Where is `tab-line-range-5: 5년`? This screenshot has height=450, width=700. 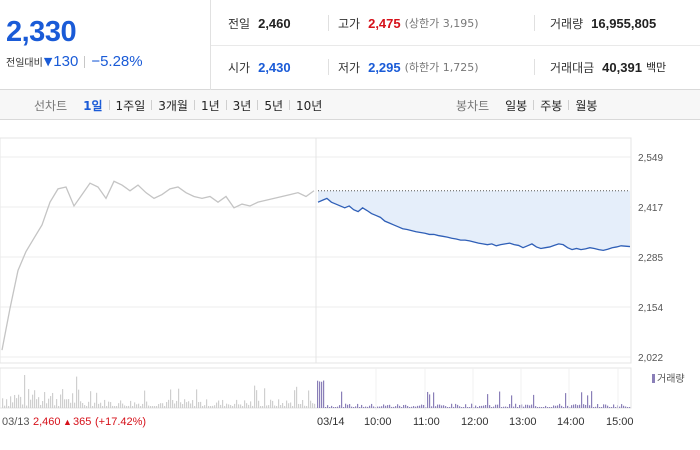
tab-line-range-5: 5년 is located at coordinates (274, 105).